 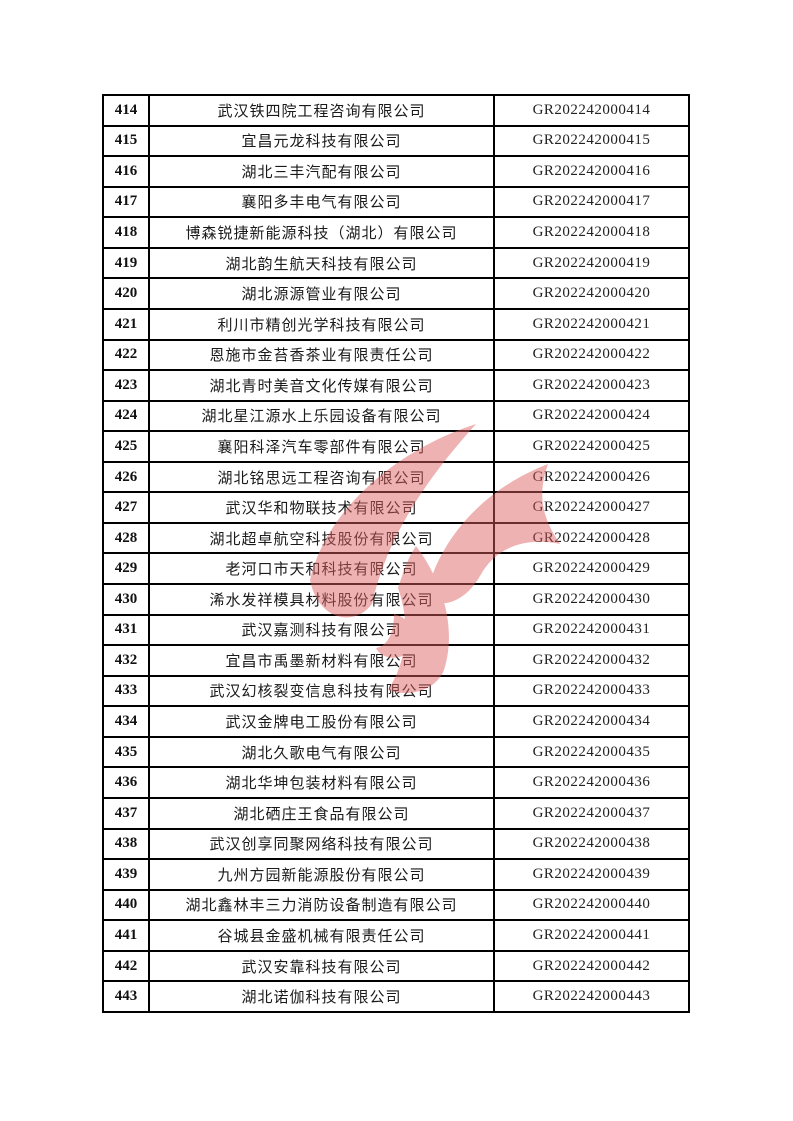 I want to click on table-row: 433 武汉幻核裂变信息科技有限公司 GR202242000433, so click(x=396, y=691).